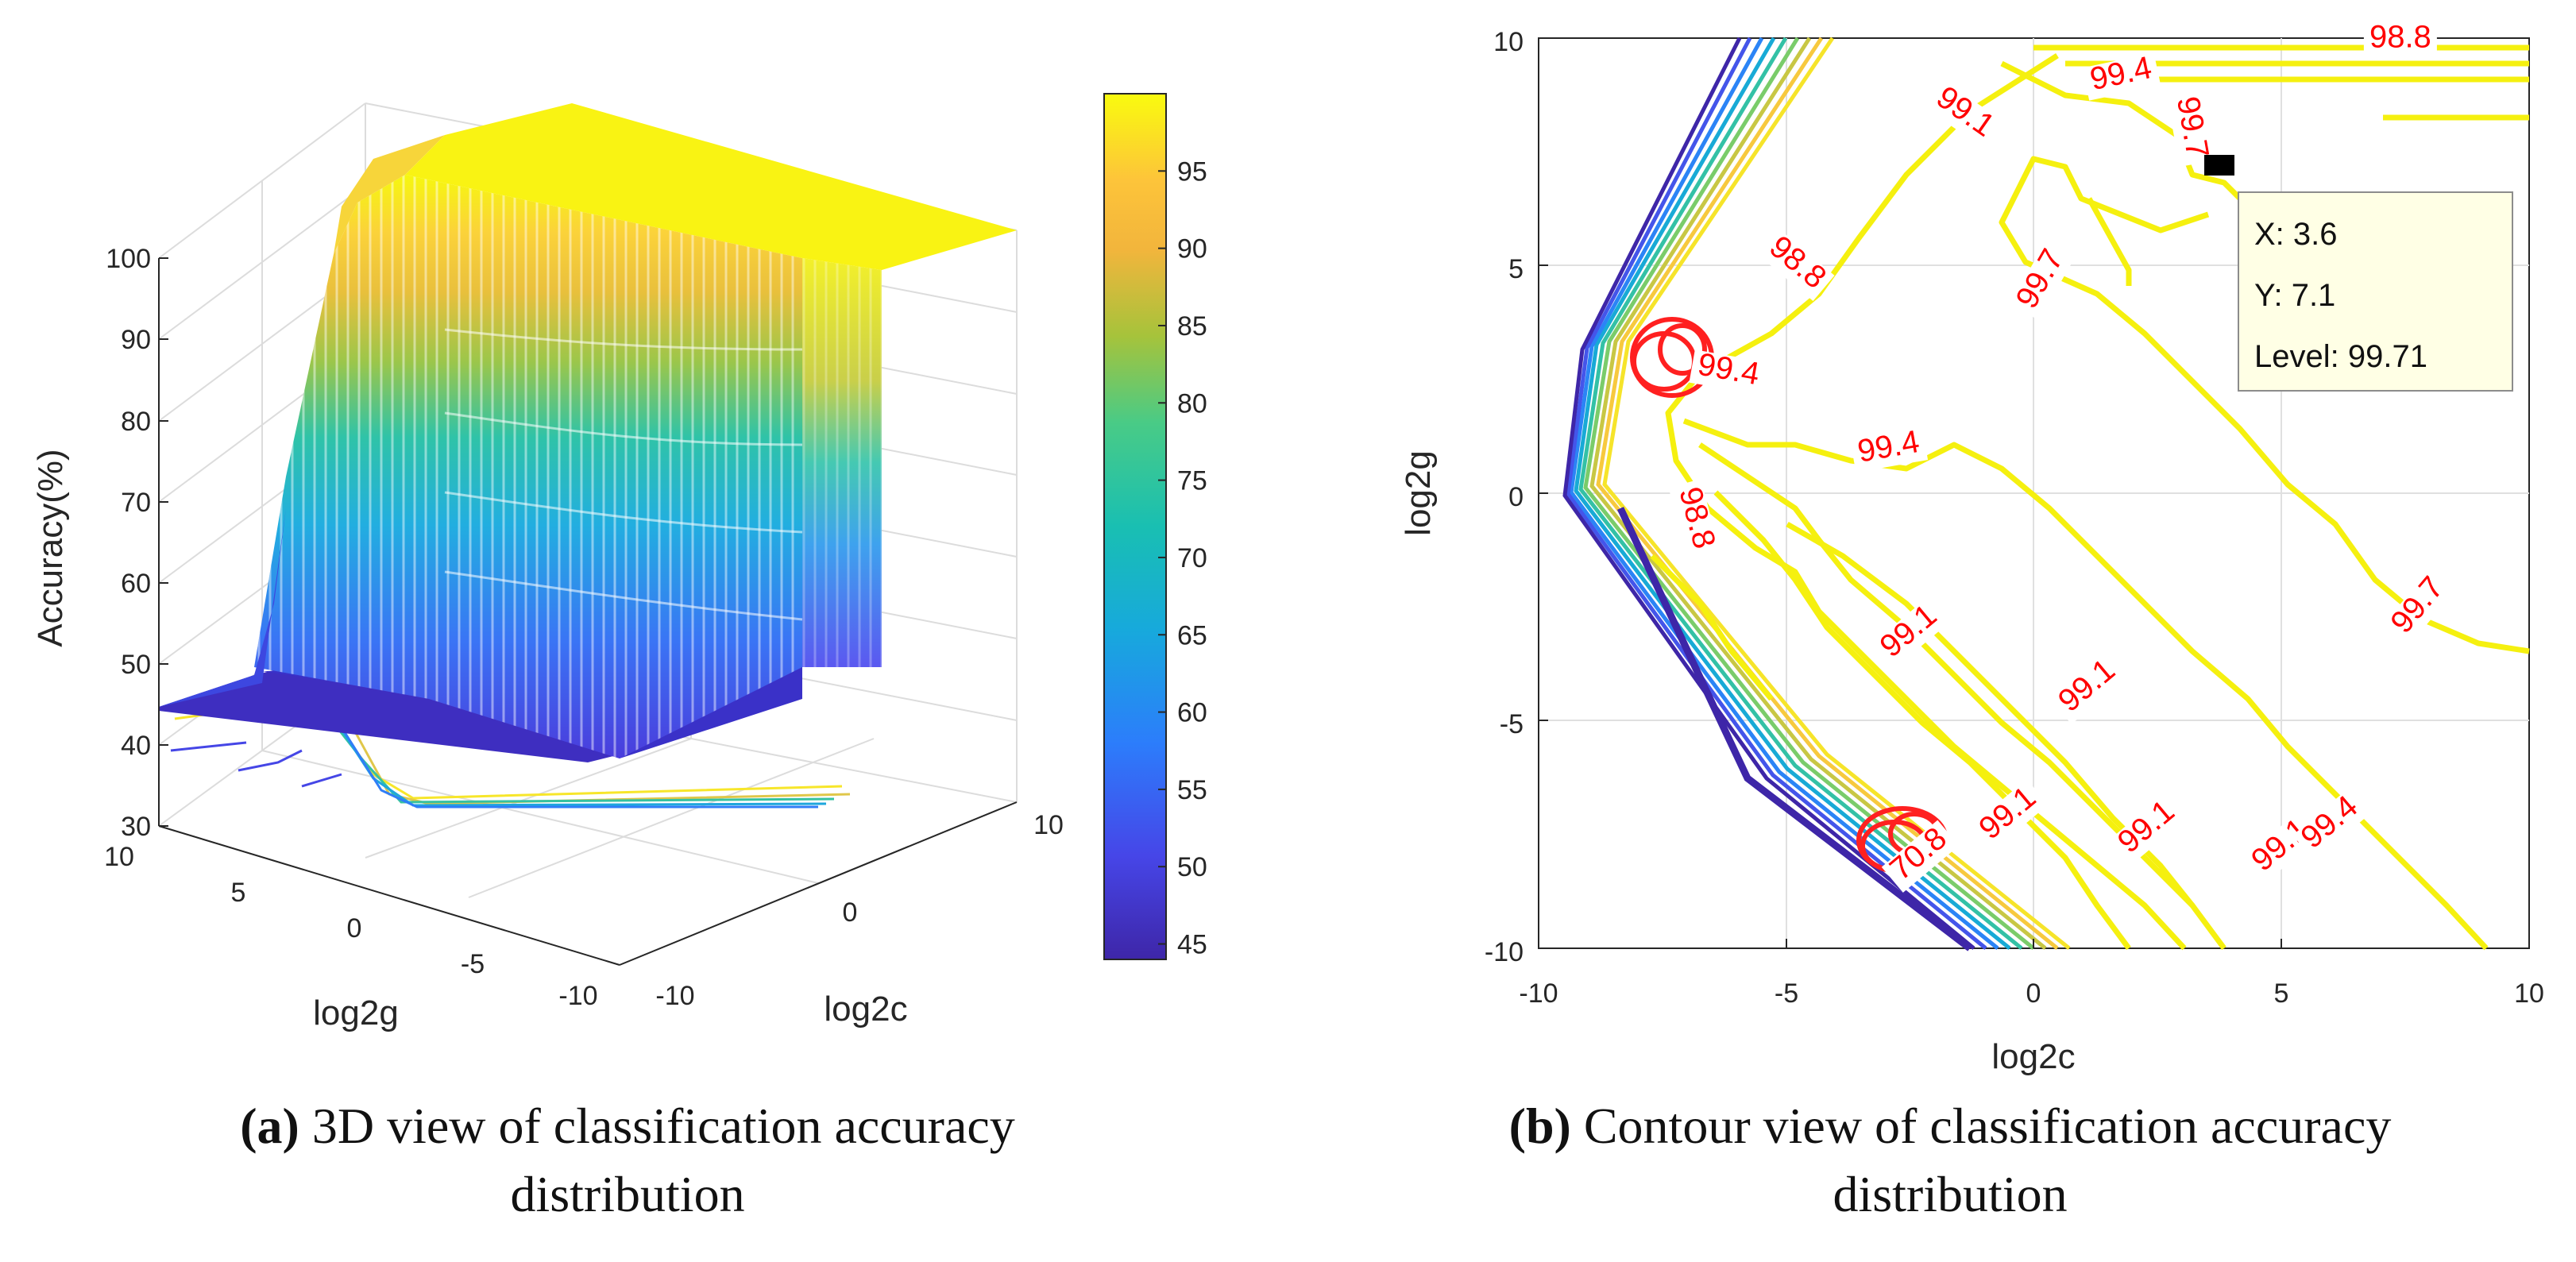 This screenshot has height=1262, width=2576. I want to click on datatip: X: 3.6 Y: 7.1 Level: 99.71, so click(2358, 273).